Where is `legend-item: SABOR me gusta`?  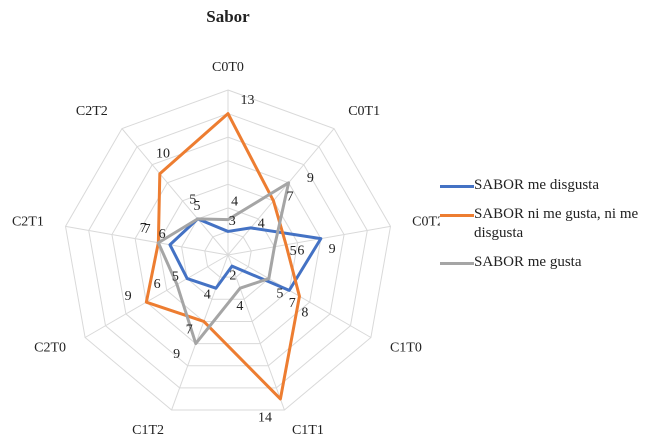 legend-item: SABOR me gusta is located at coordinates (555, 262).